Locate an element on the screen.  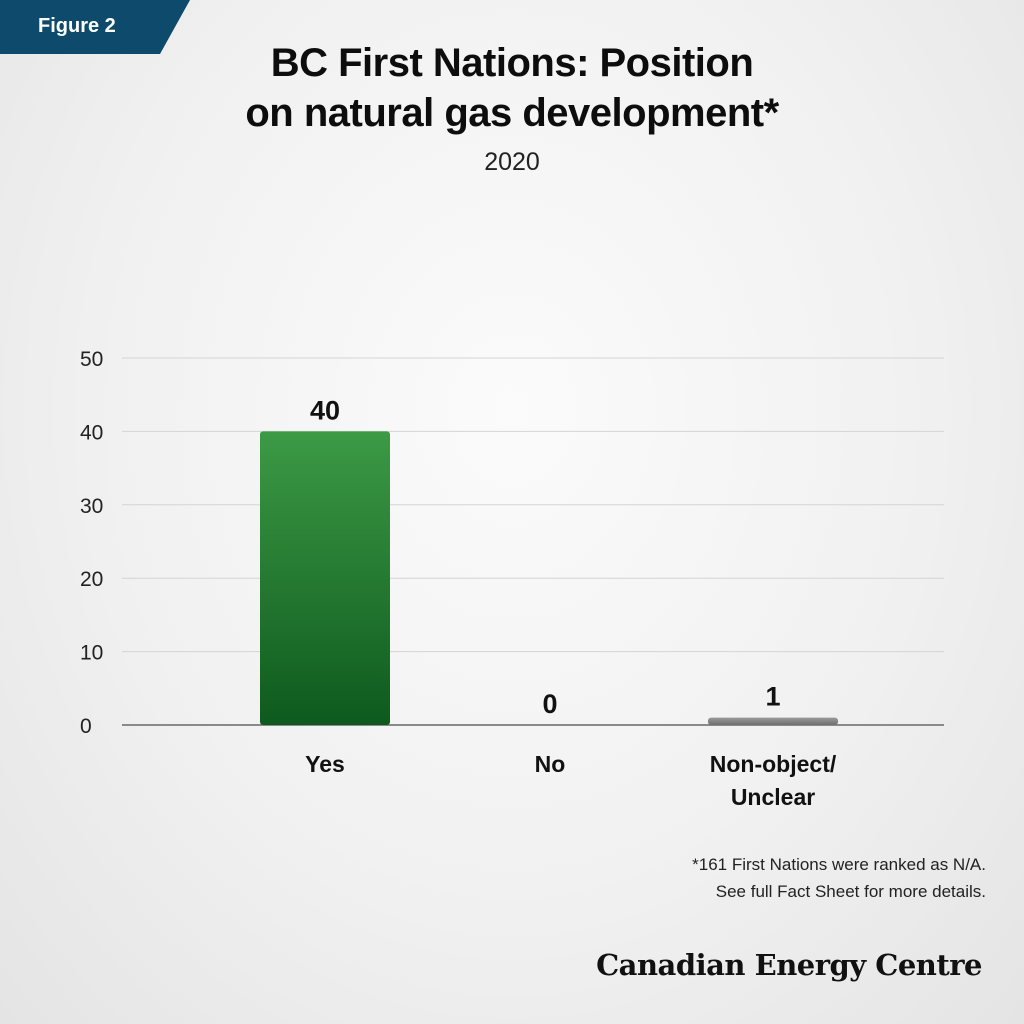
category-label-2: Unclear is located at coordinates (773, 797).